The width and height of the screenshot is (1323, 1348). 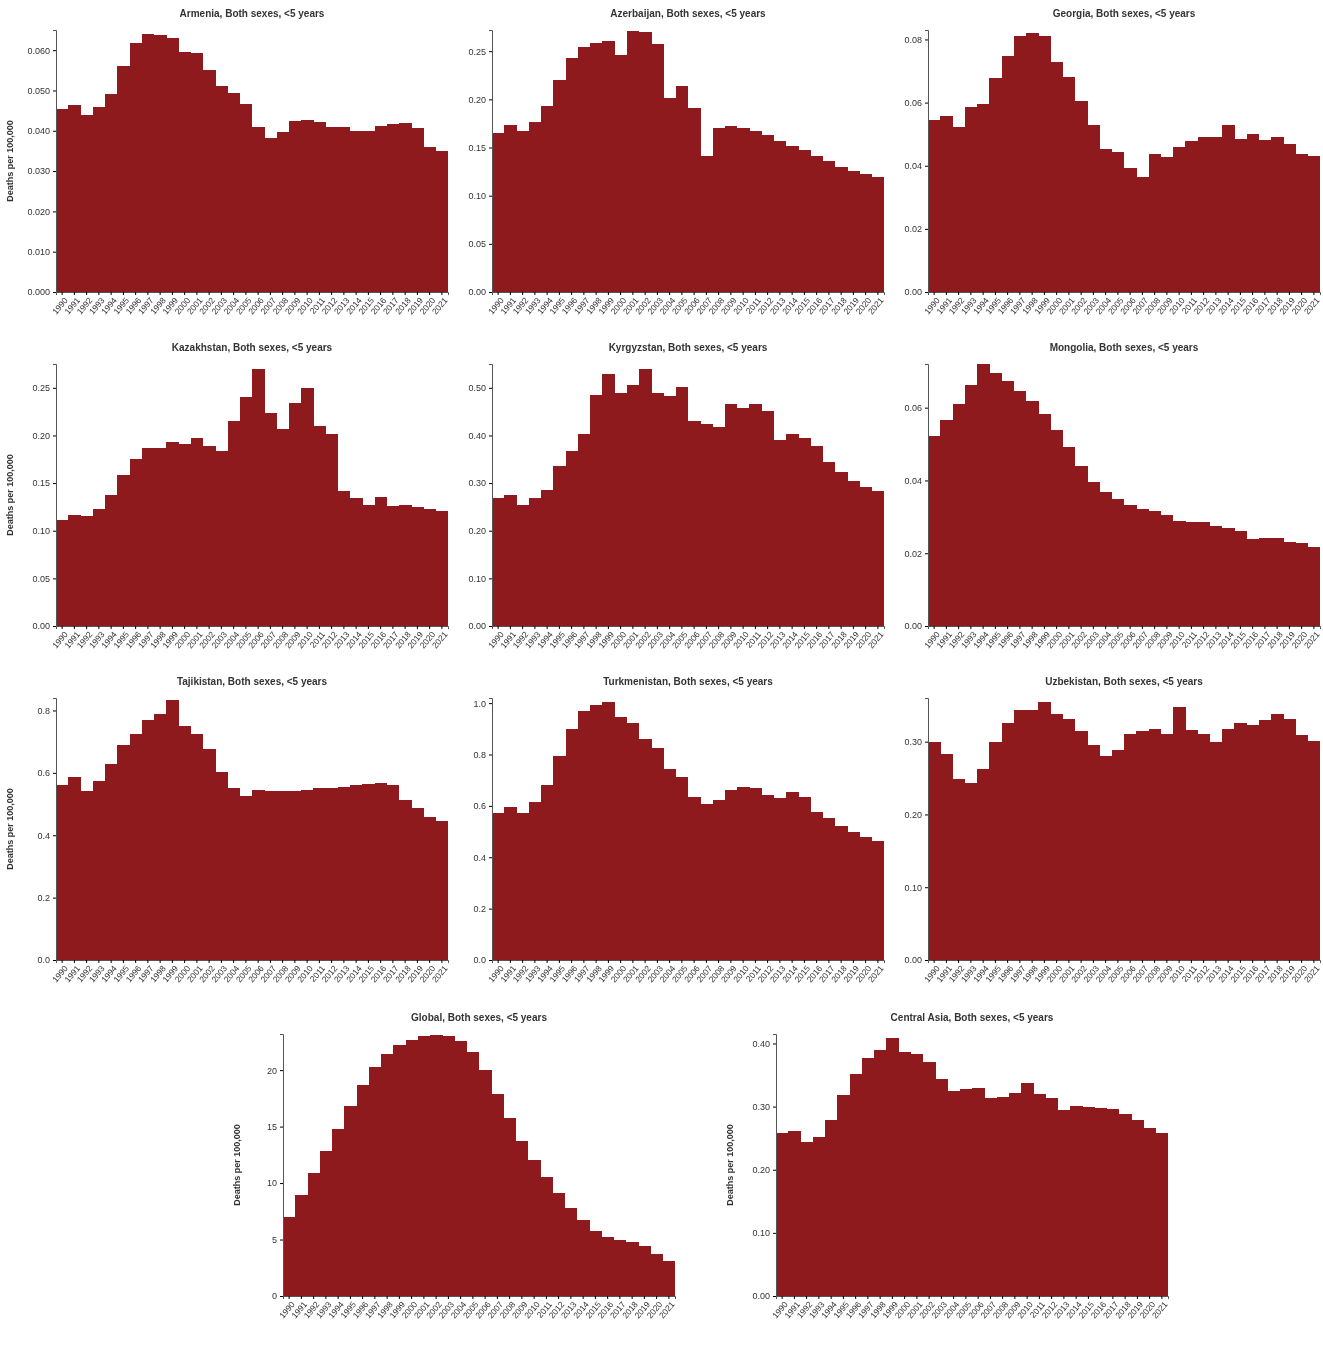 What do you see at coordinates (913, 39) in the screenshot?
I see `y-tick-label: 0.08` at bounding box center [913, 39].